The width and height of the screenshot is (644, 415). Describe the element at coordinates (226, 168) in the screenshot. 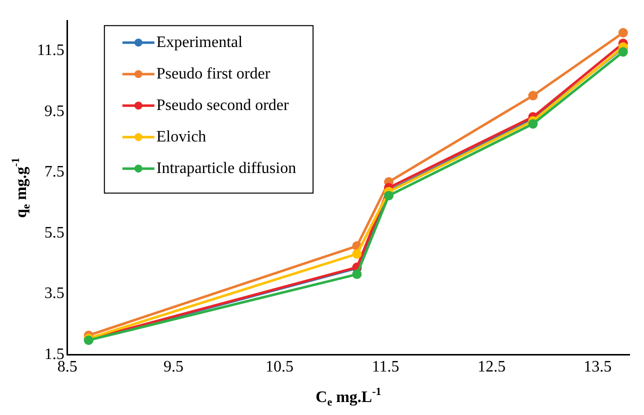

I see `legend-label: Intraparticle diffusion` at that location.